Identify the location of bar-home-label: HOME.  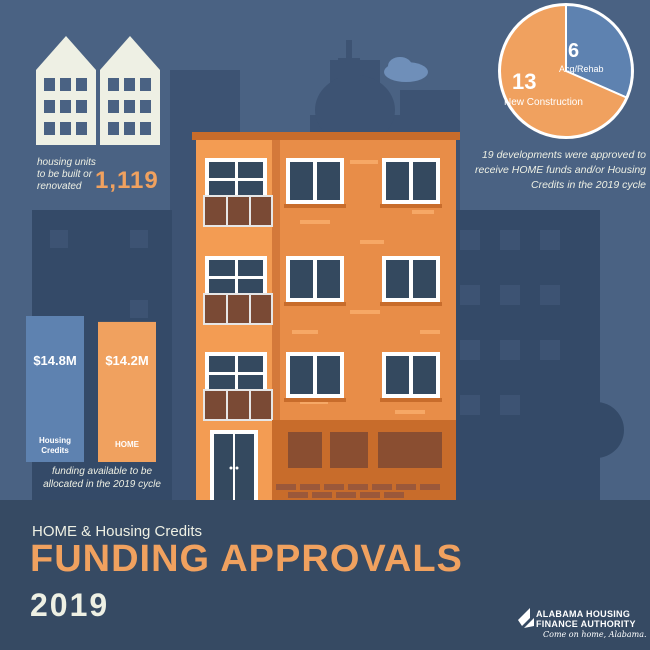
(127, 444).